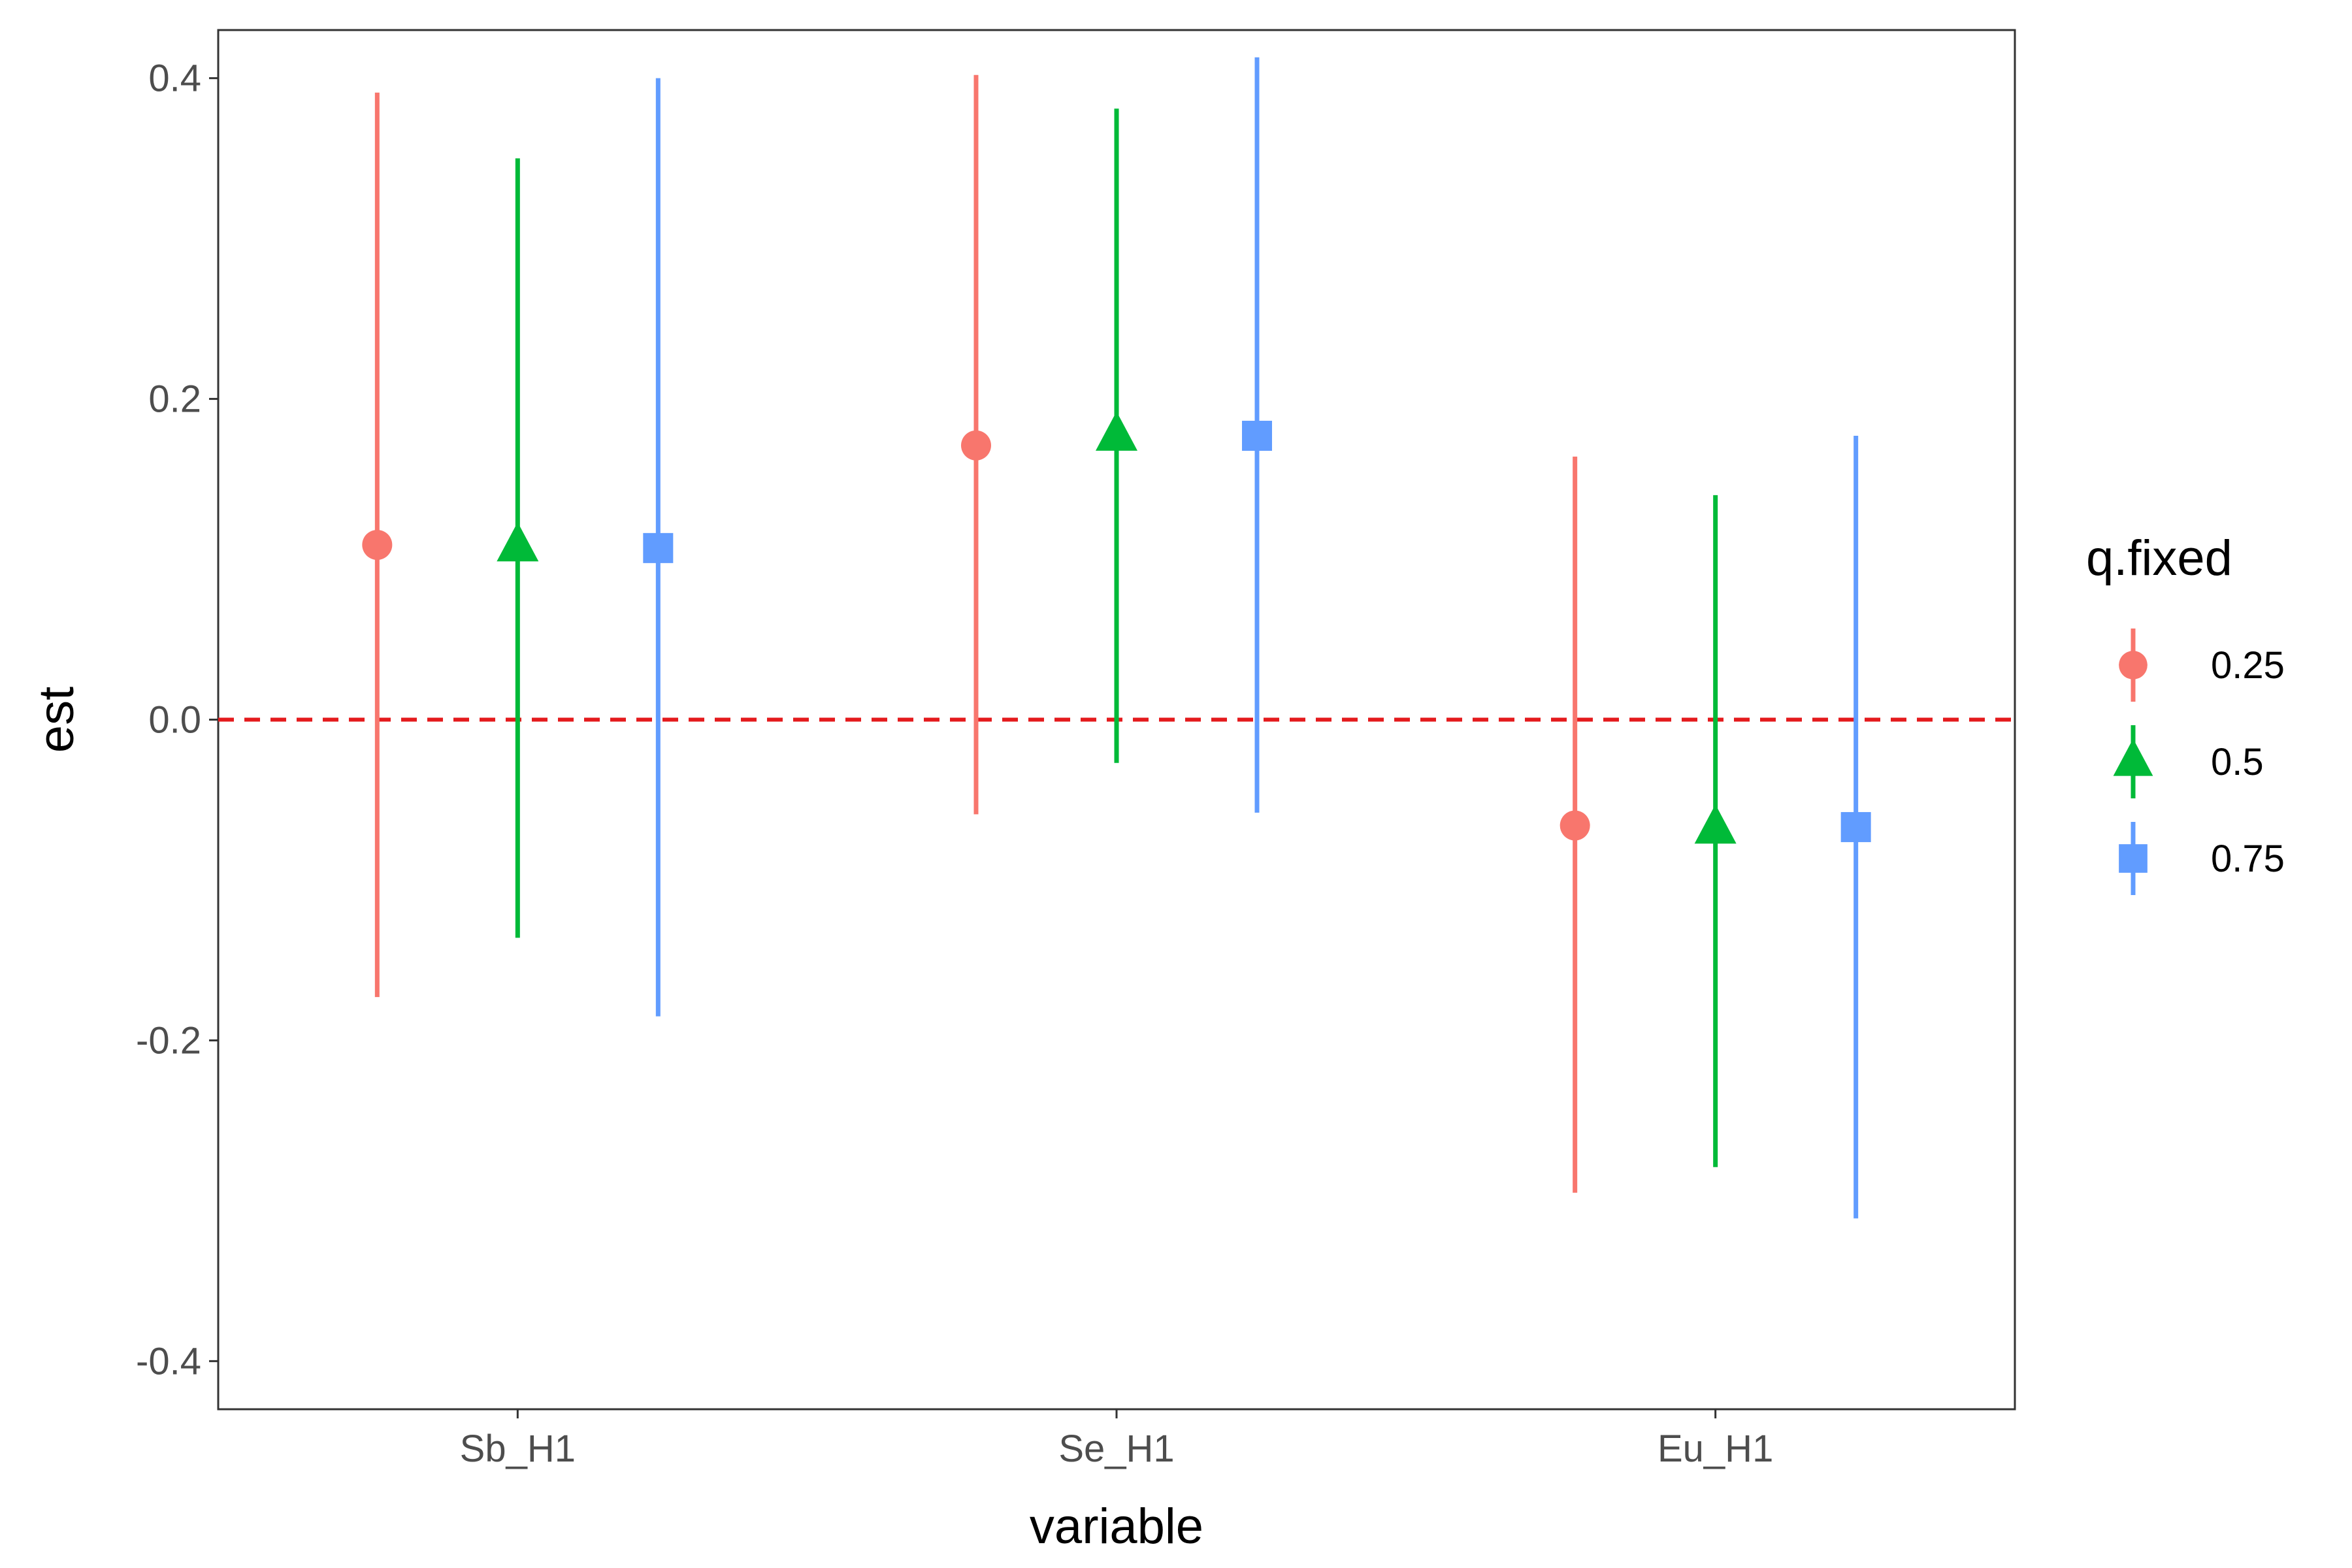 This screenshot has height=1568, width=2352. Describe the element at coordinates (2202, 665) in the screenshot. I see `legend-item: 0.25` at that location.